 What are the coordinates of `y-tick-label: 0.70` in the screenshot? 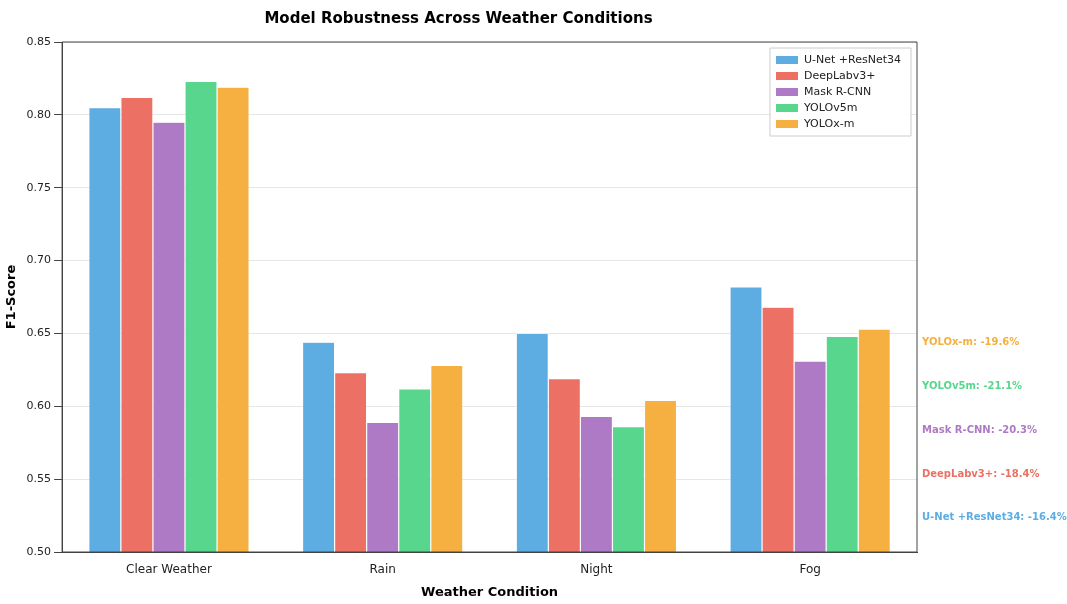 It's located at (39, 260).